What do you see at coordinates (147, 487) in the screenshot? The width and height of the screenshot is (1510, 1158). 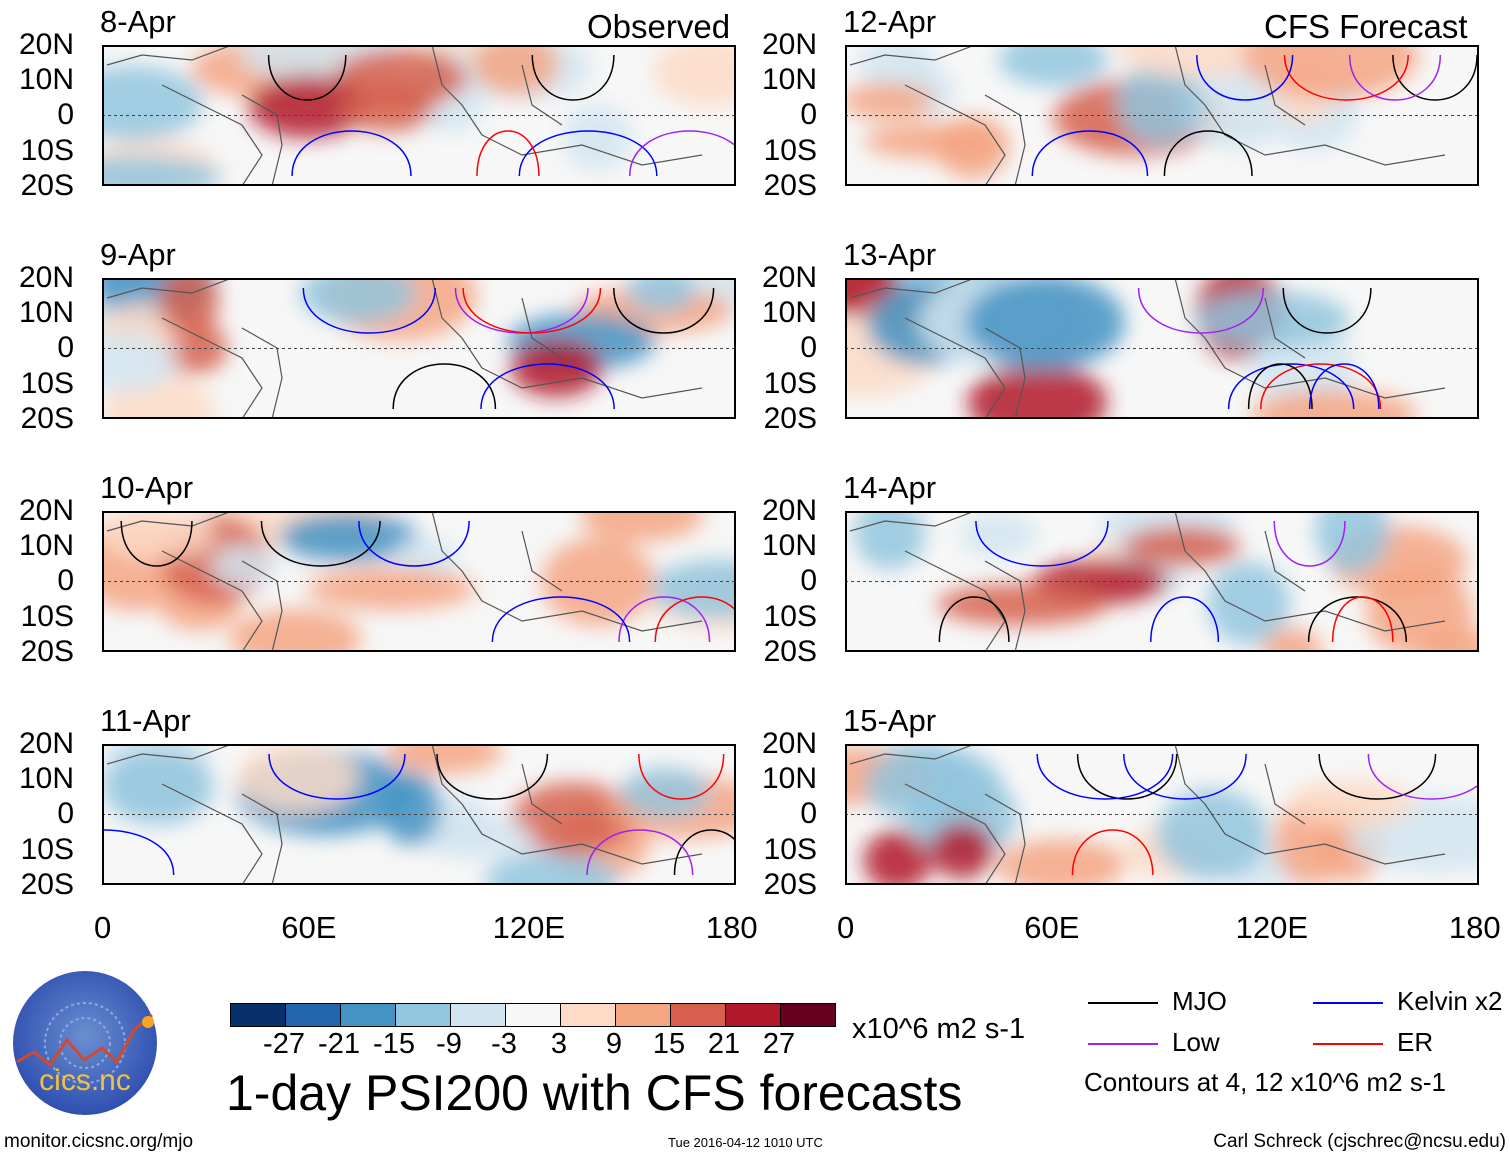 I see `panel-date-title: 10-Apr` at bounding box center [147, 487].